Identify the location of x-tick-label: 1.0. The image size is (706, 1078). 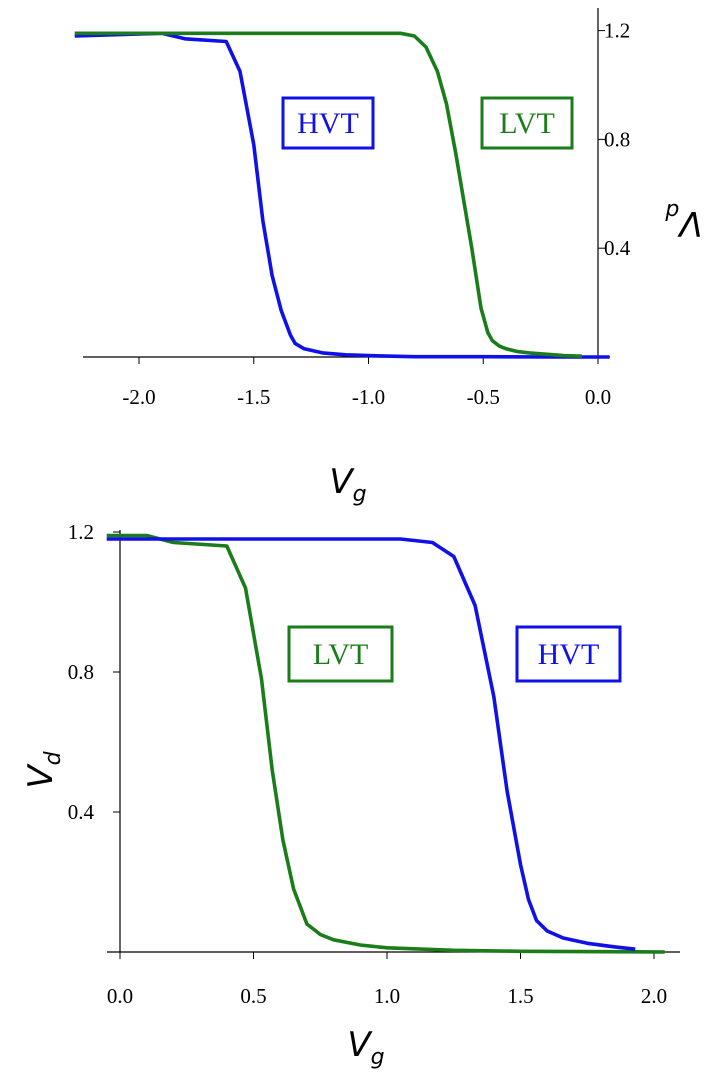
(387, 996).